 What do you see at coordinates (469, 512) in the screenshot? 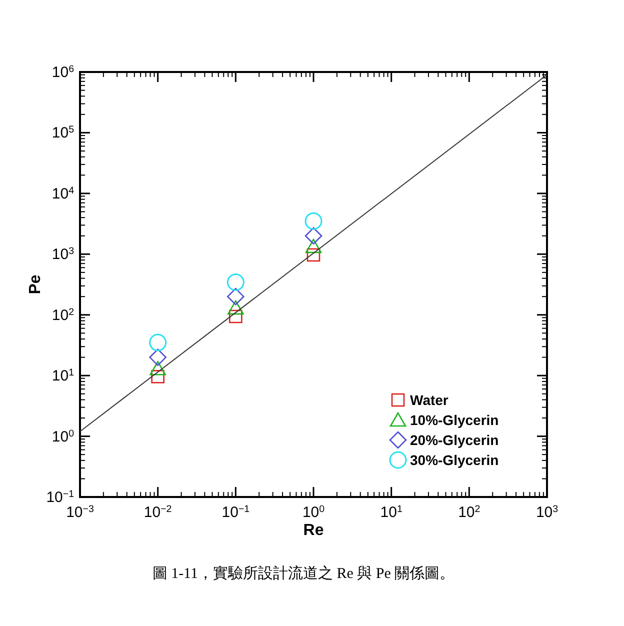
I see `x-tick-label: 10$^{2}$` at bounding box center [469, 512].